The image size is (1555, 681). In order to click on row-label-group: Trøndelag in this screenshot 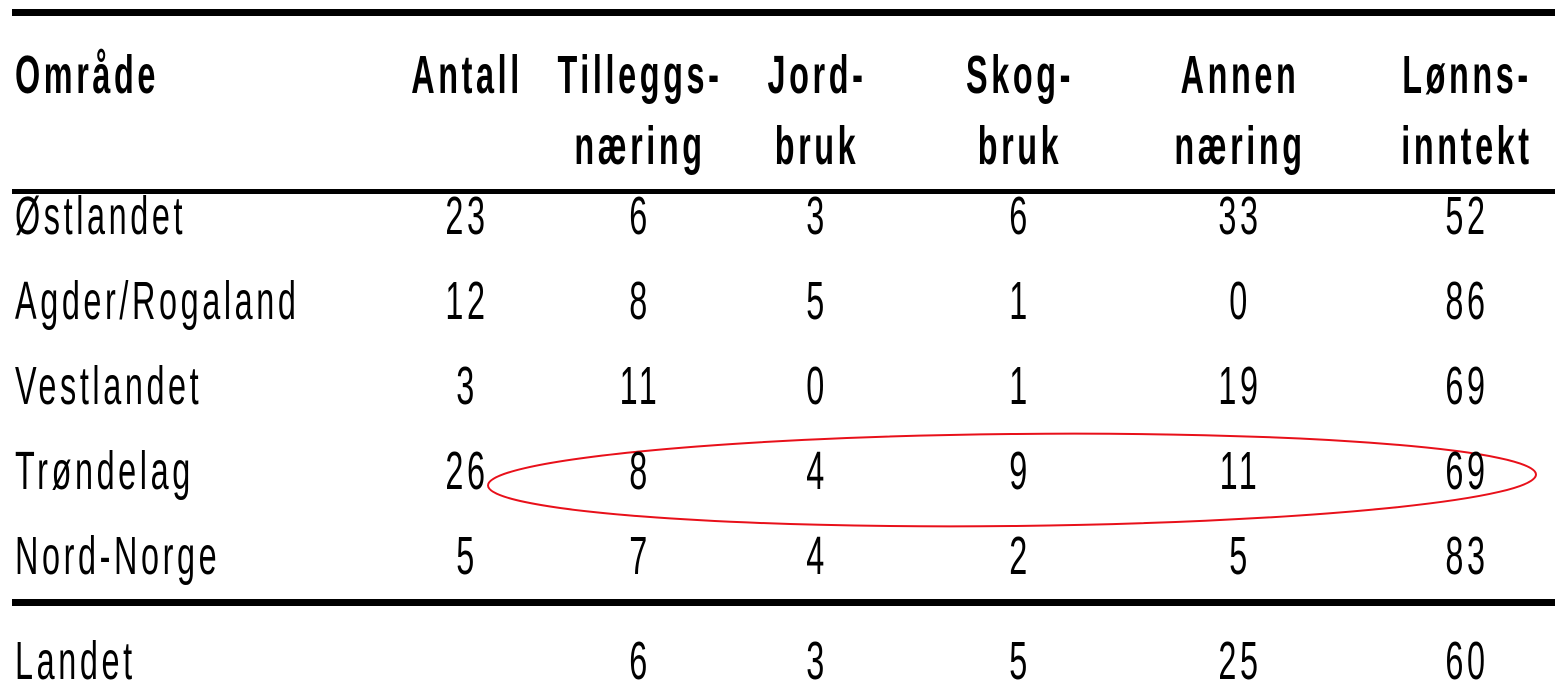, I will do `click(104, 471)`.